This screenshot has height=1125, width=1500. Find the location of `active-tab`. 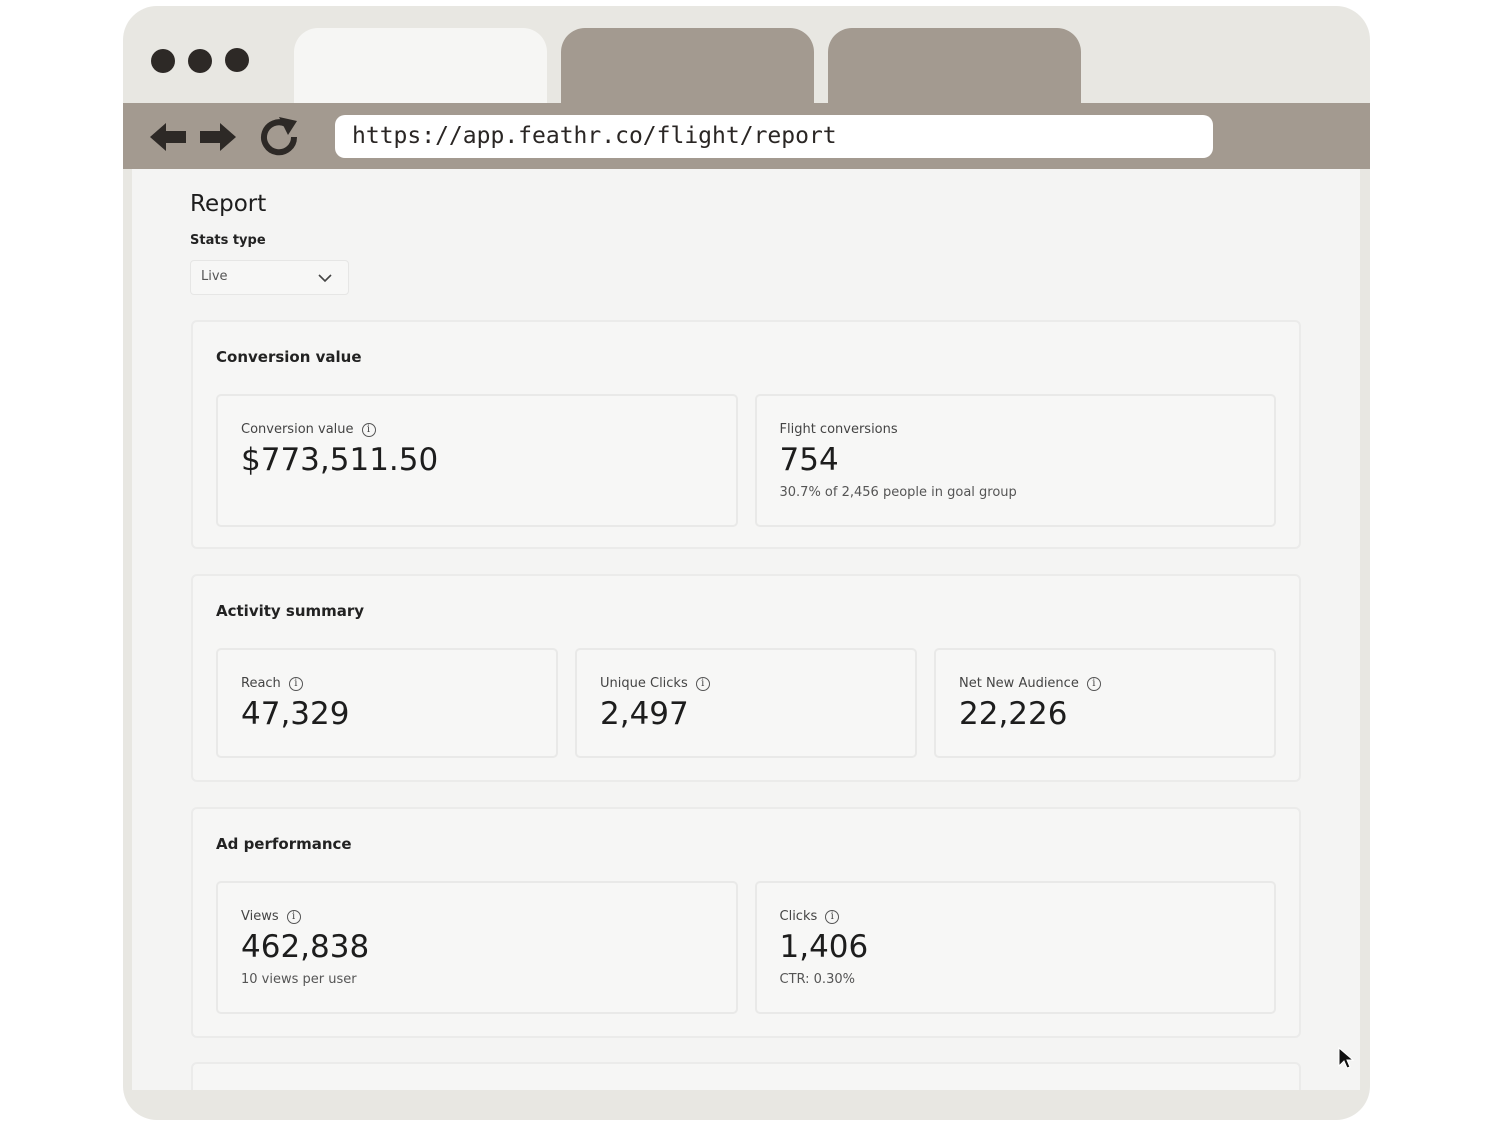

active-tab is located at coordinates (420, 68).